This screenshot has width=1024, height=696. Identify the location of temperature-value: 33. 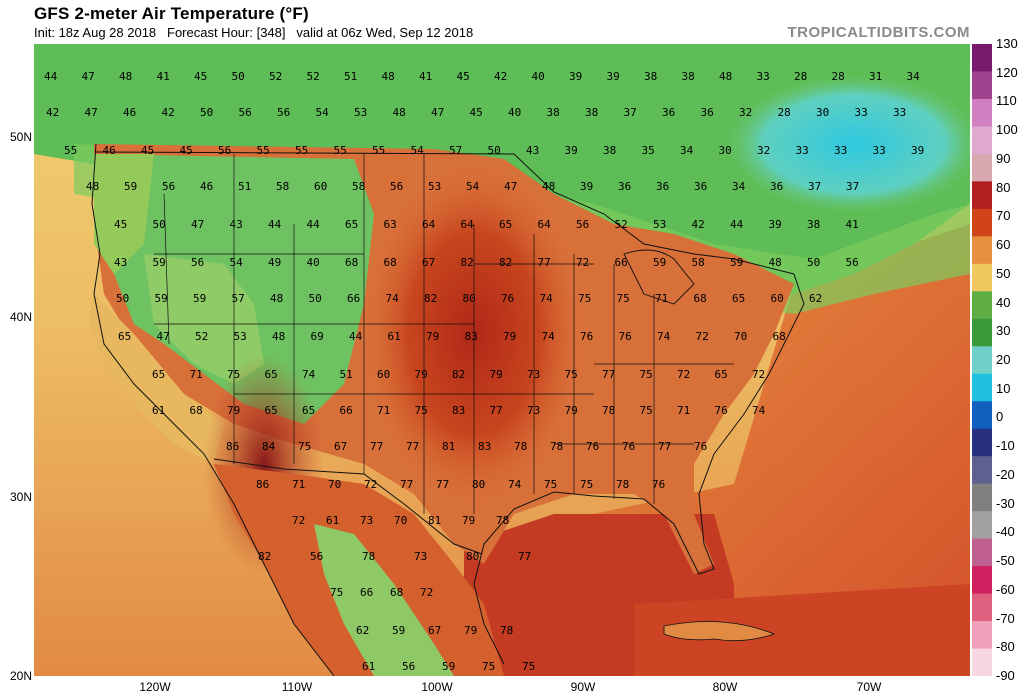
(861, 112).